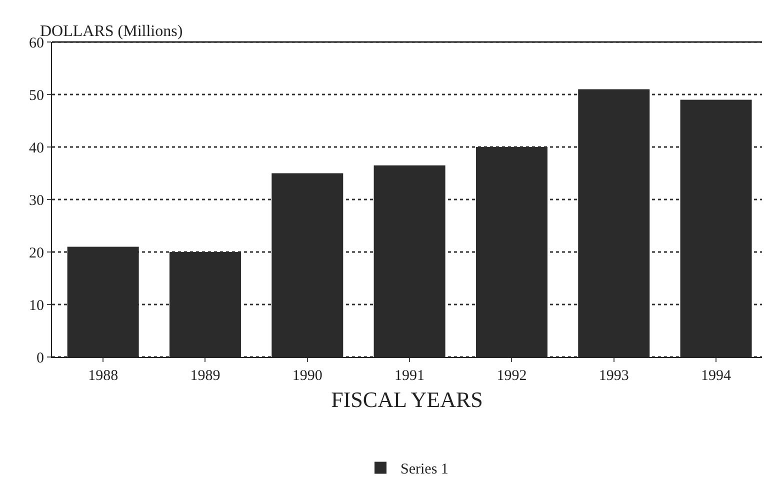  Describe the element at coordinates (424, 470) in the screenshot. I see `legend-label: Series 1` at that location.